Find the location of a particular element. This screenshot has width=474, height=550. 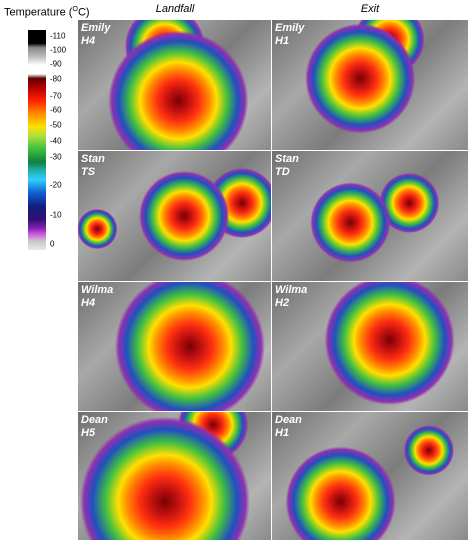

satellite-image: Wilma H2 is located at coordinates (370, 346).